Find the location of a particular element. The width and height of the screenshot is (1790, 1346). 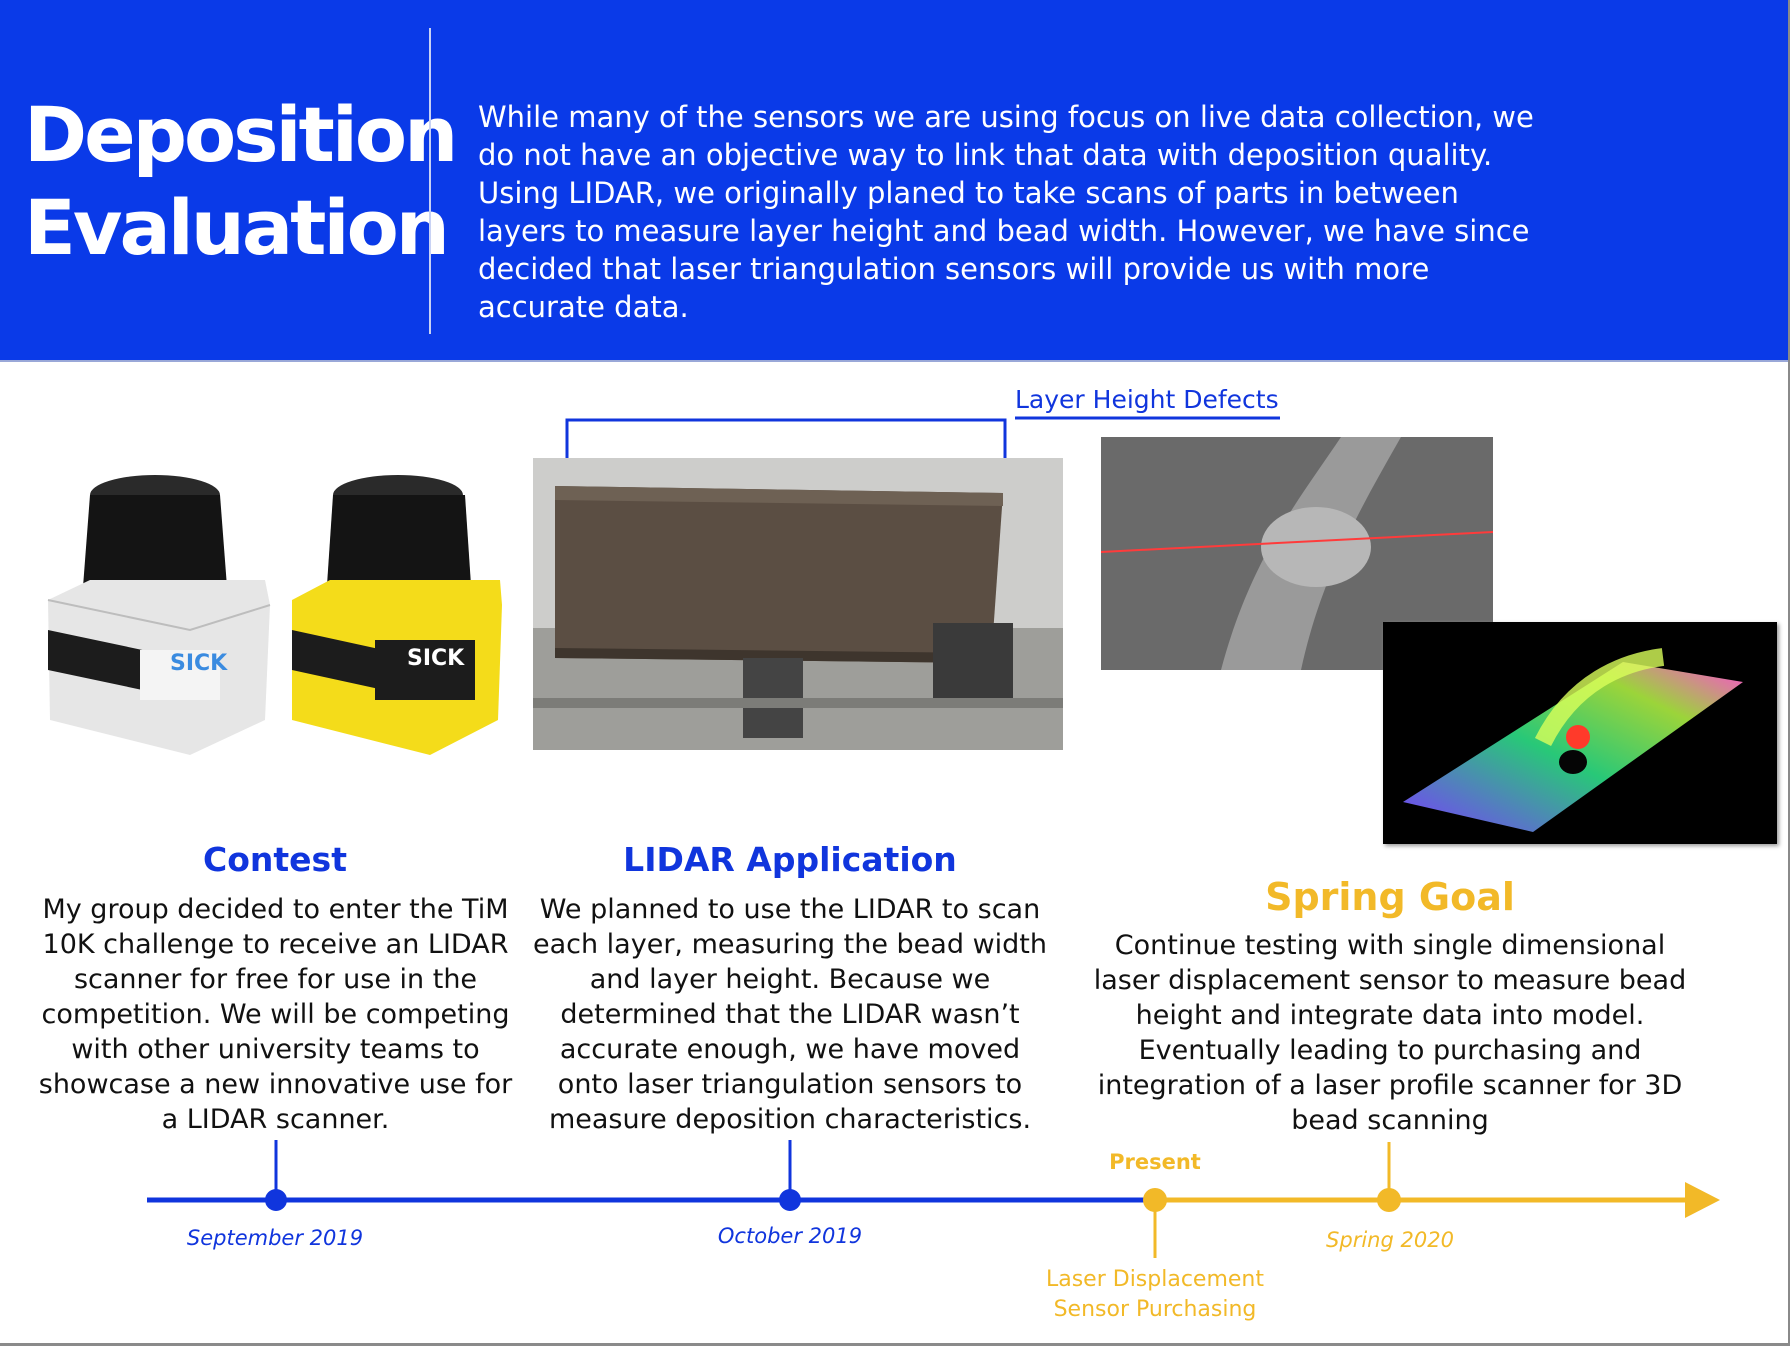

contest-heading: Contest is located at coordinates (275, 859).